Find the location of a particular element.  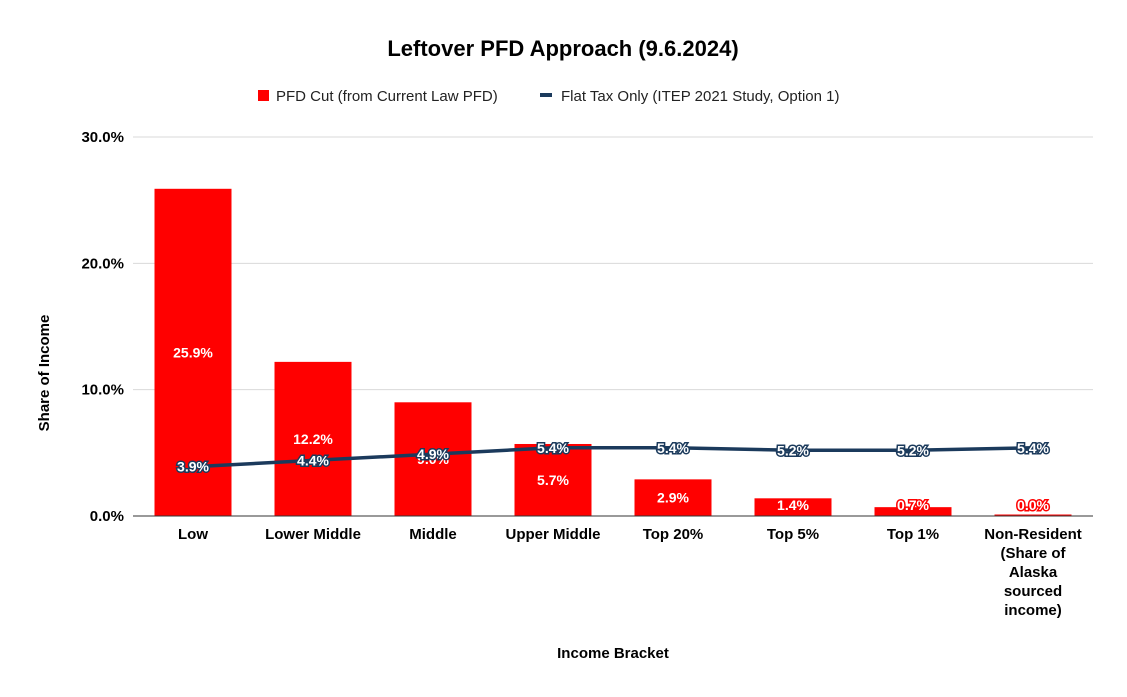

x-tick-label: Top 5% is located at coordinates (793, 534).